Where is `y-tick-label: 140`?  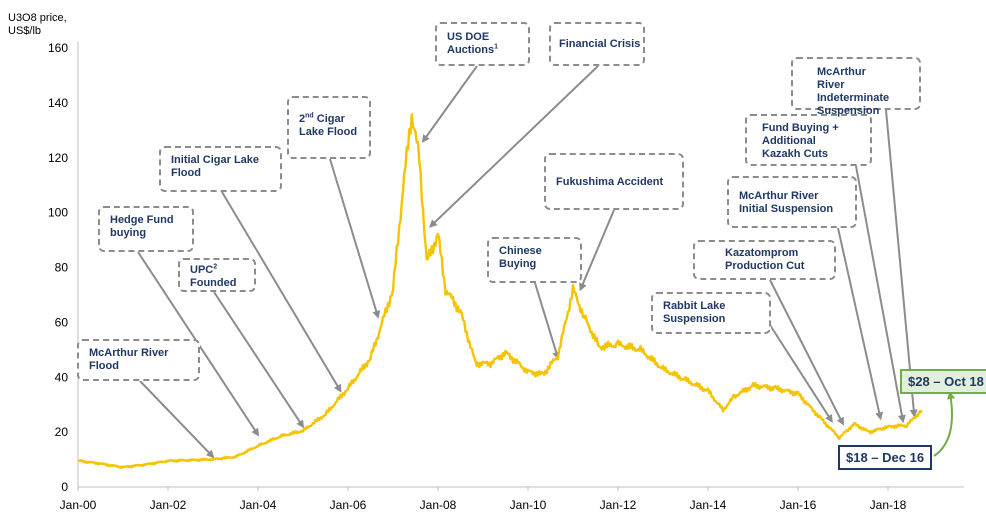 y-tick-label: 140 is located at coordinates (58, 103).